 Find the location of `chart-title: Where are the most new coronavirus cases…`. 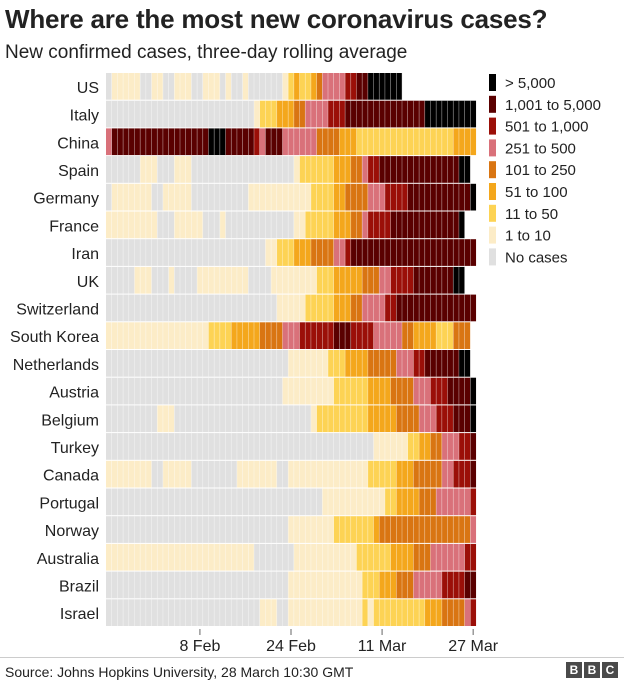

chart-title: Where are the most new coronavirus cases… is located at coordinates (276, 19).